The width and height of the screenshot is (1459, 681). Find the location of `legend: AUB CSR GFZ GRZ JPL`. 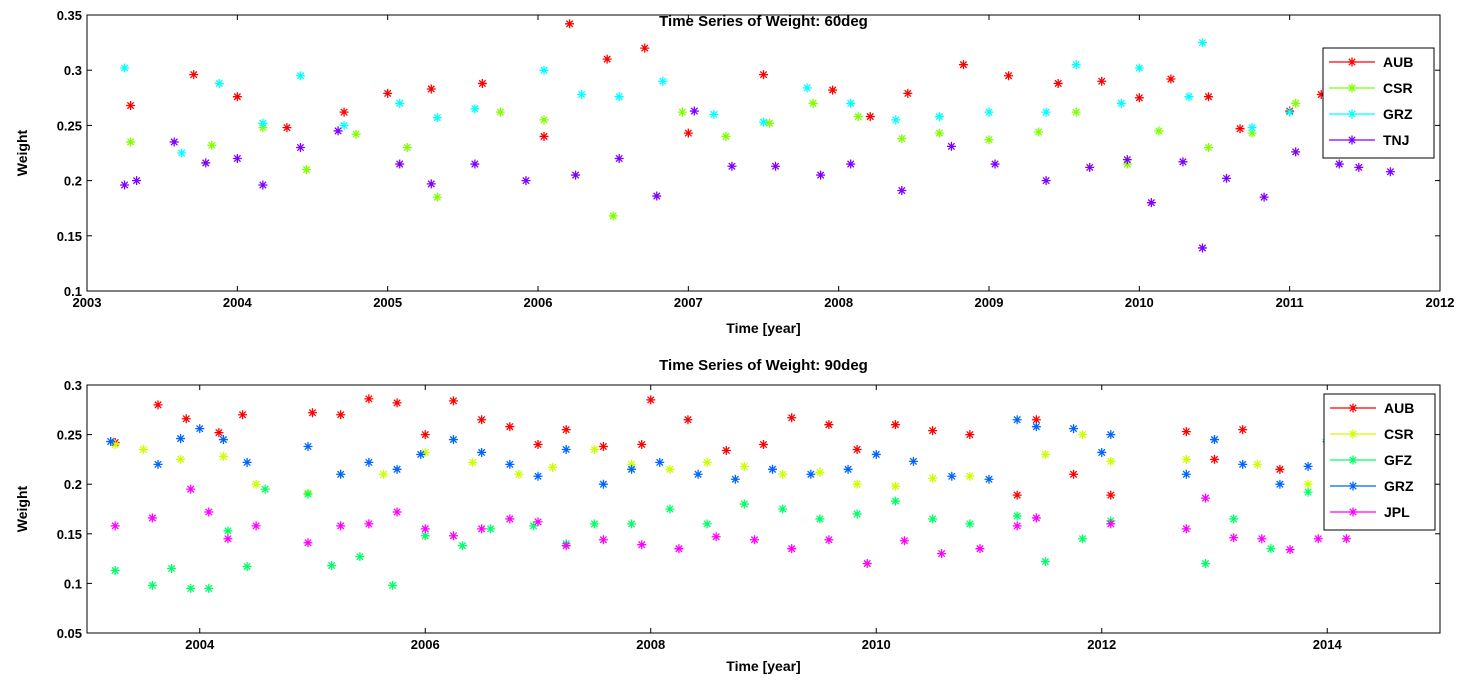

legend: AUB CSR GFZ GRZ JPL is located at coordinates (1379, 462).